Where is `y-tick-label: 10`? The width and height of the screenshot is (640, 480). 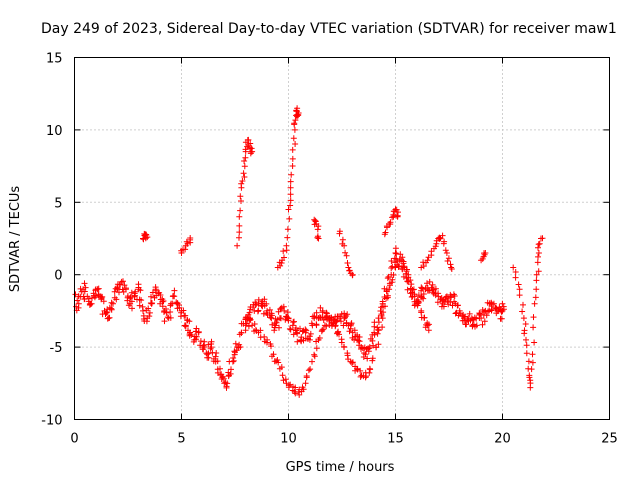
y-tick-label: 10 is located at coordinates (54, 131).